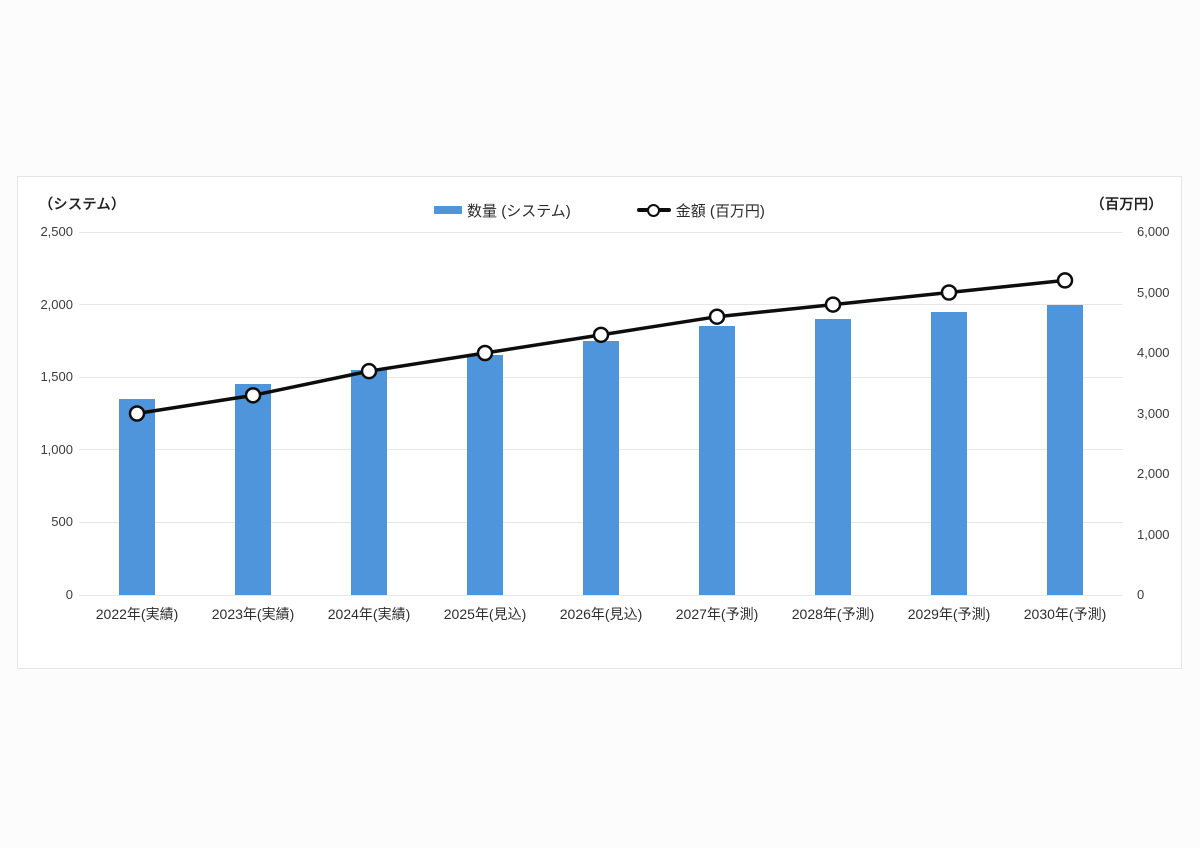 The height and width of the screenshot is (848, 1200). Describe the element at coordinates (599, 210) in the screenshot. I see `chart-legend: 数量 (システム) 金額 (百万円)` at that location.